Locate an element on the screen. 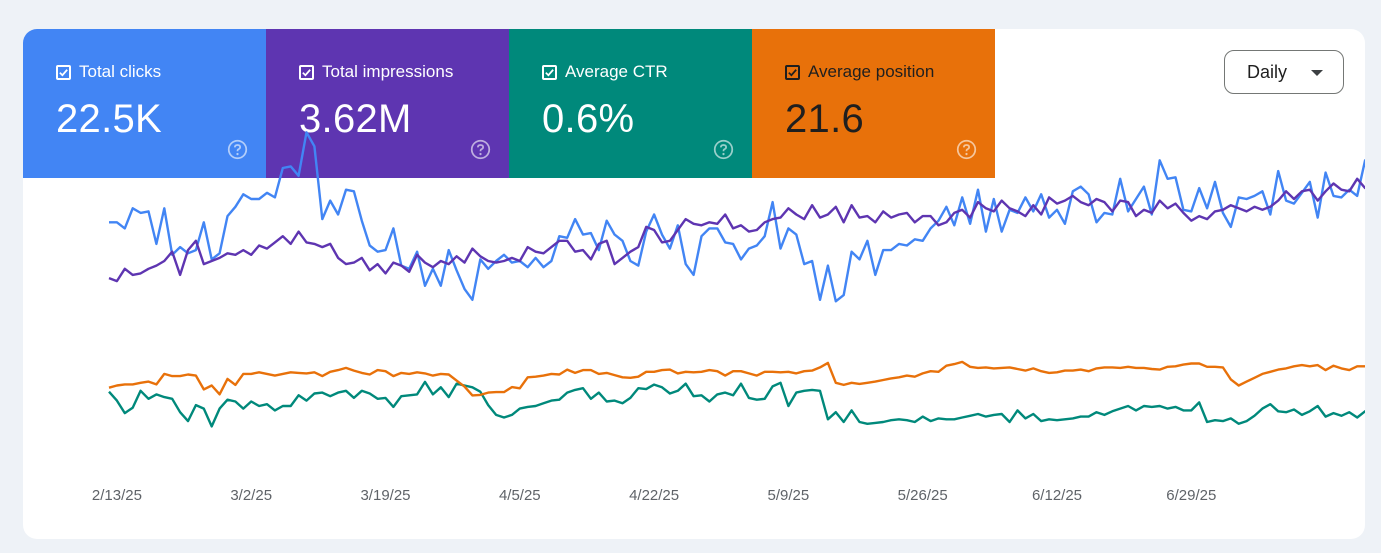 The width and height of the screenshot is (1381, 553). metric-value: 21.6 is located at coordinates (825, 119).